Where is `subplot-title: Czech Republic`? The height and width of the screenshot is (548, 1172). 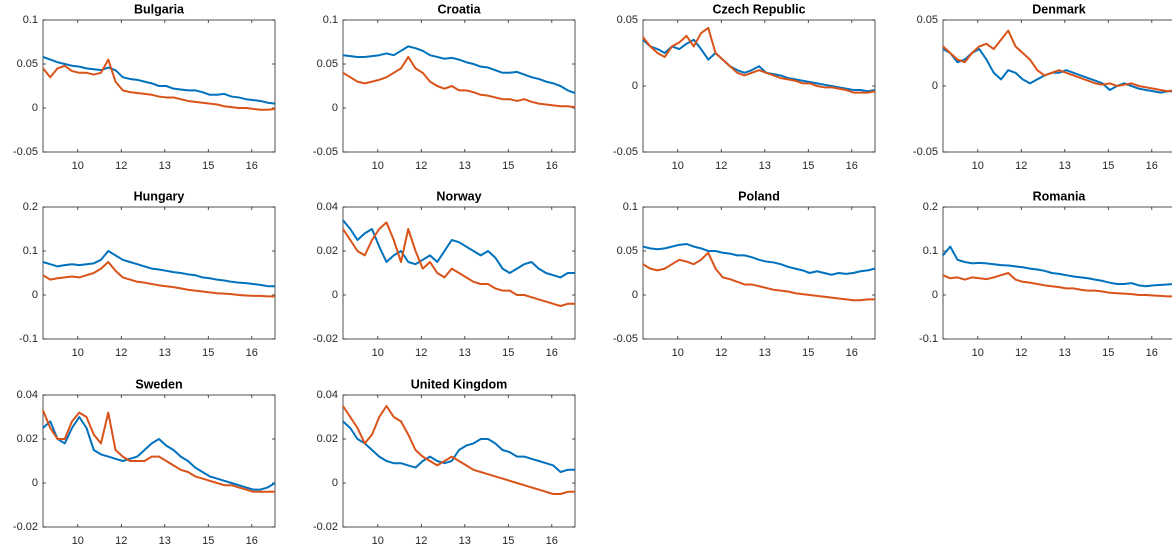
subplot-title: Czech Republic is located at coordinates (758, 9).